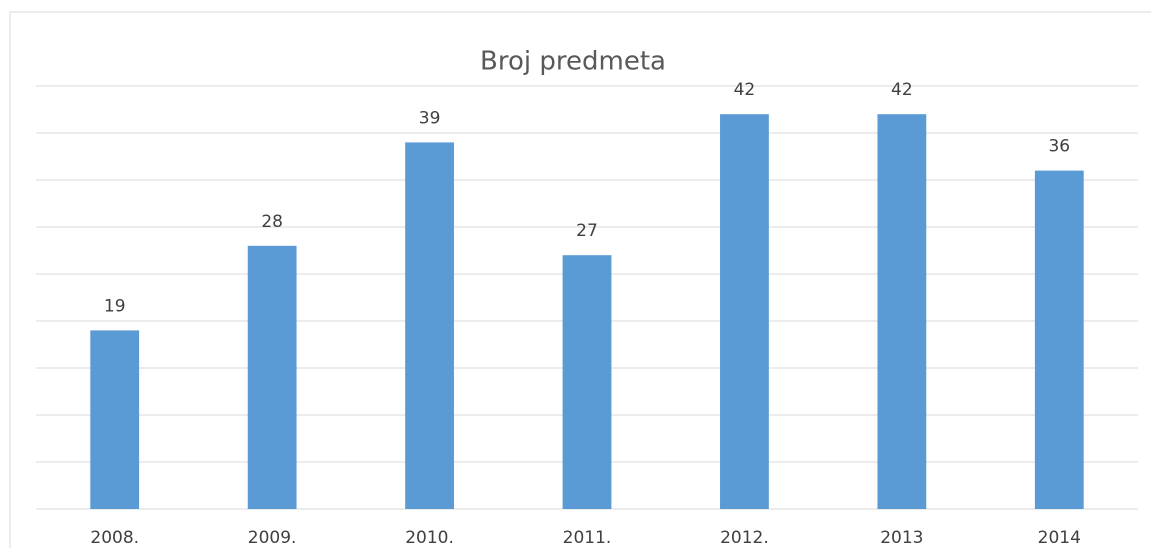 This screenshot has height=548, width=1151. Describe the element at coordinates (587, 231) in the screenshot. I see `data-label: 27` at that location.